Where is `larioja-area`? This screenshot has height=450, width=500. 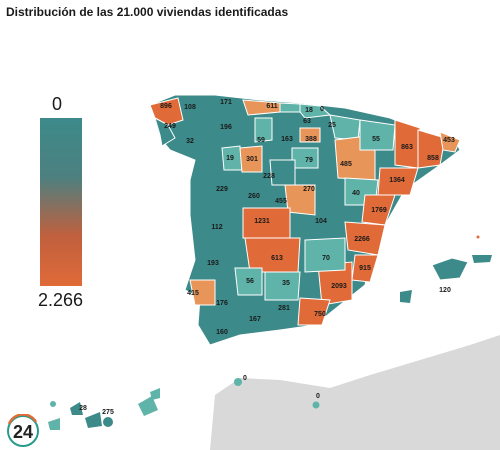
larioja-area is located at coordinates (310, 135).